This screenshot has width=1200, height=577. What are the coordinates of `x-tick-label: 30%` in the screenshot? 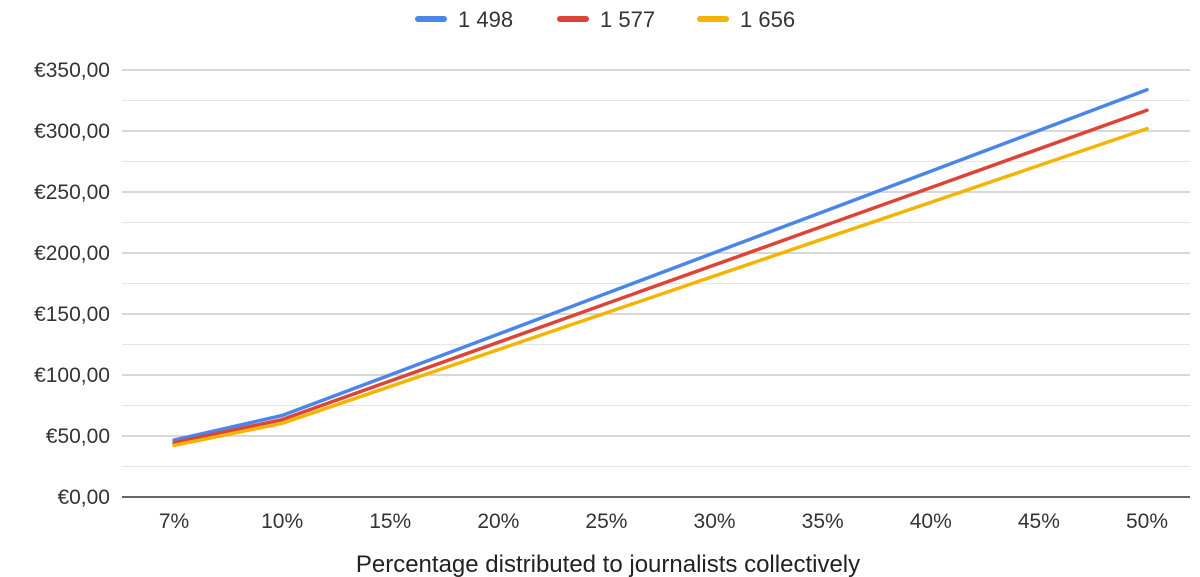 It's located at (715, 521).